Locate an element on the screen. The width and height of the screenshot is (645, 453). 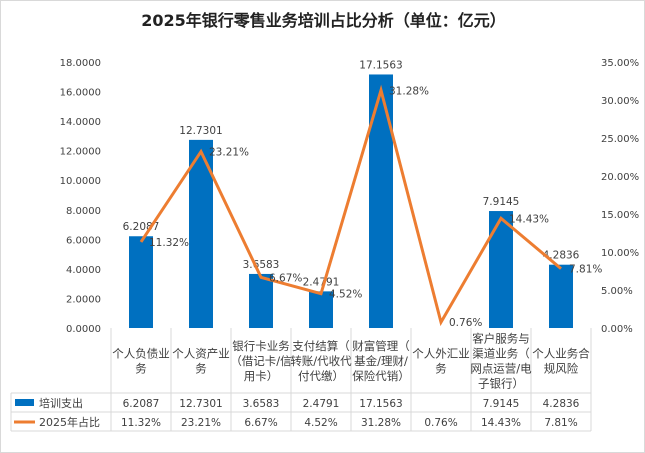
bar-data-label: 3.6583 is located at coordinates (261, 265).